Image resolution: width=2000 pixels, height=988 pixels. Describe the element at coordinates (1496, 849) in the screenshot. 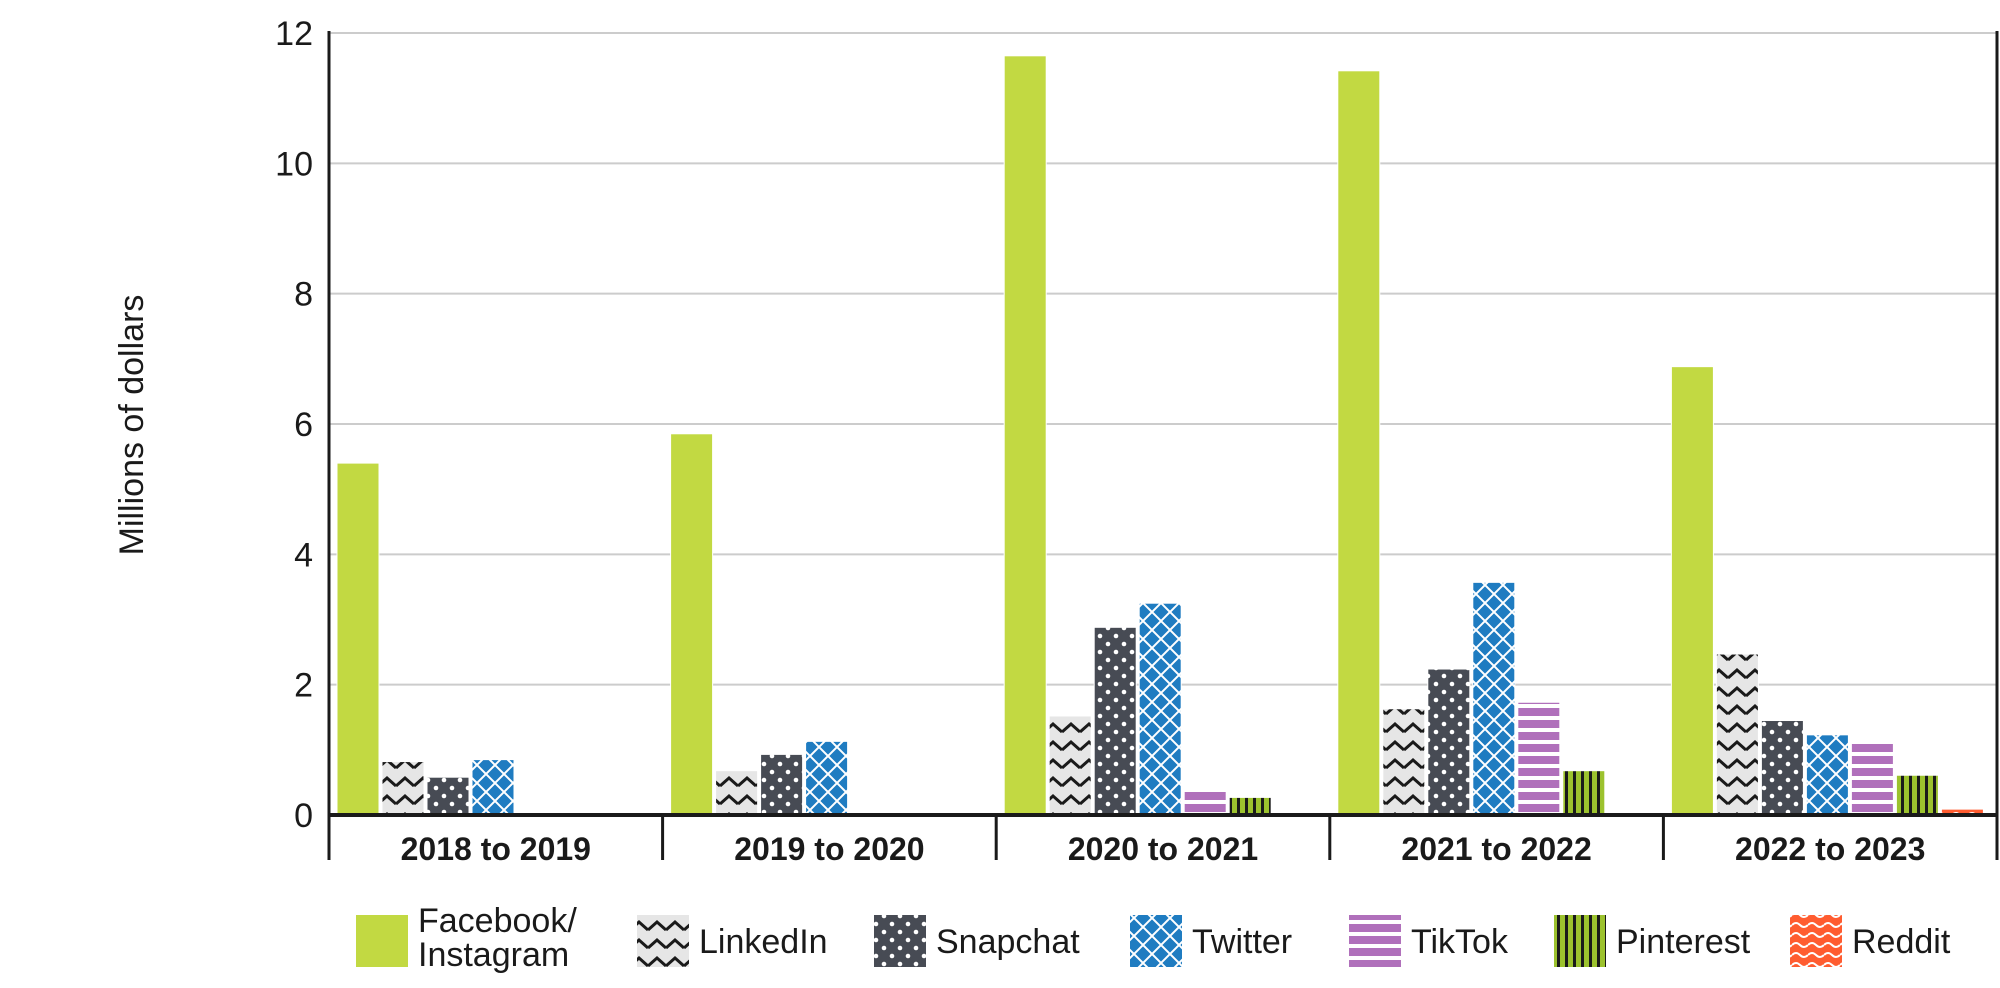

I see `x-tick-label: 2021 to 2022` at that location.